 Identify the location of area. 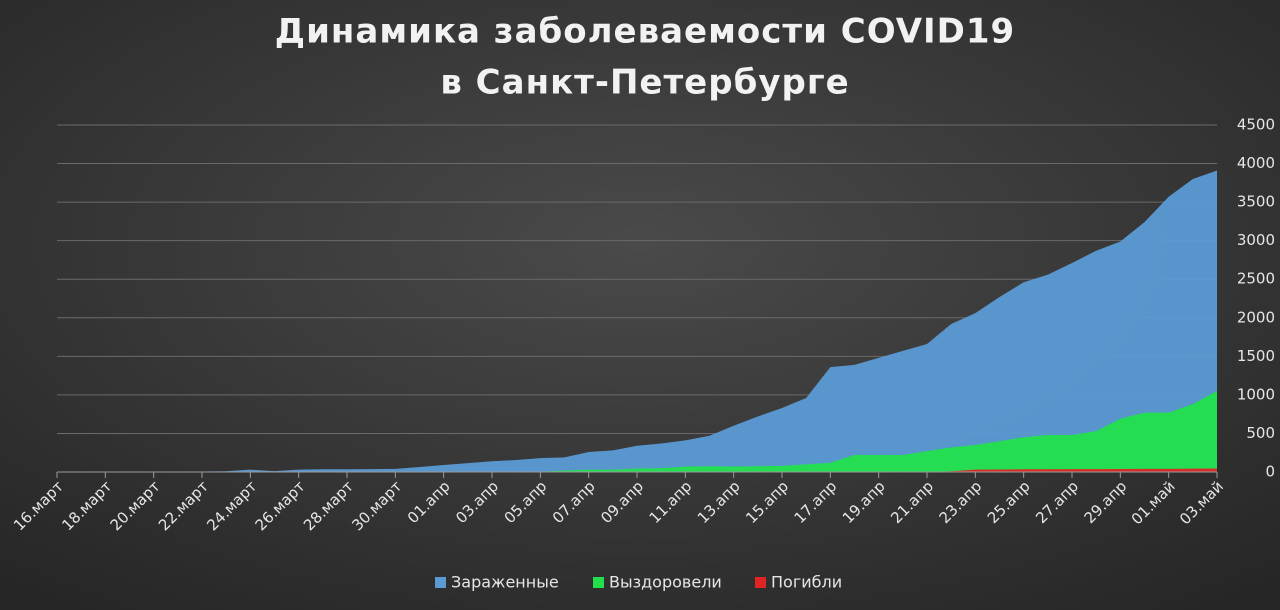
(637, 431).